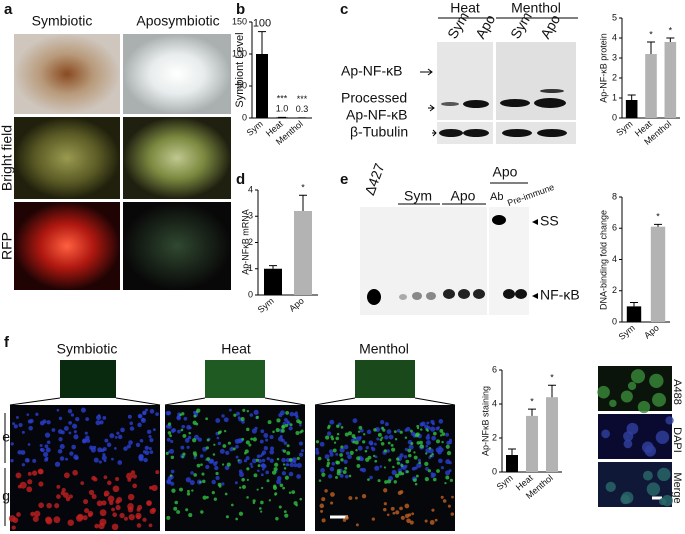 The height and width of the screenshot is (534, 685). Describe the element at coordinates (266, 305) in the screenshot. I see `x-tick-label: Sym` at that location.